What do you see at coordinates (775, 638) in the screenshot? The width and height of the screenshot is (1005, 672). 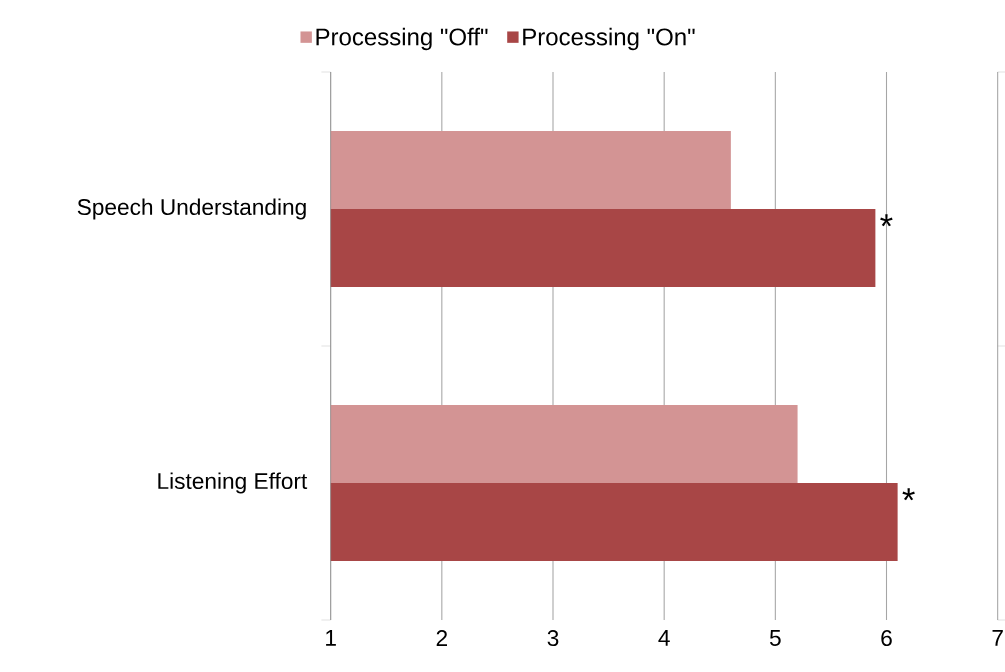 I see `x-tick-label: 5` at bounding box center [775, 638].